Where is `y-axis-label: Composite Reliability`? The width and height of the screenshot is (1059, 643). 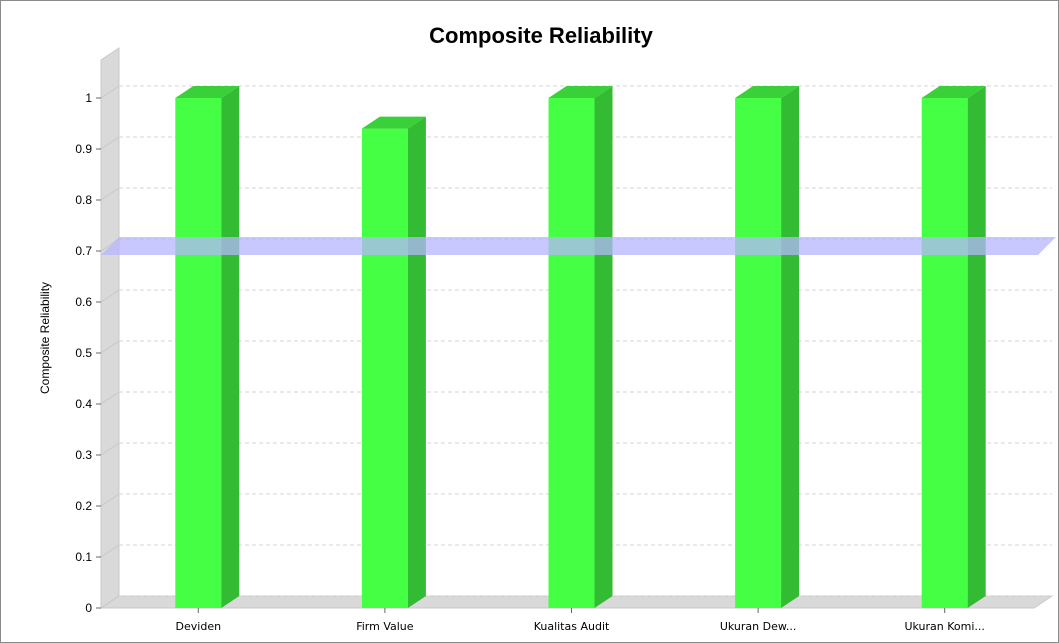 y-axis-label: Composite Reliability is located at coordinates (45, 338).